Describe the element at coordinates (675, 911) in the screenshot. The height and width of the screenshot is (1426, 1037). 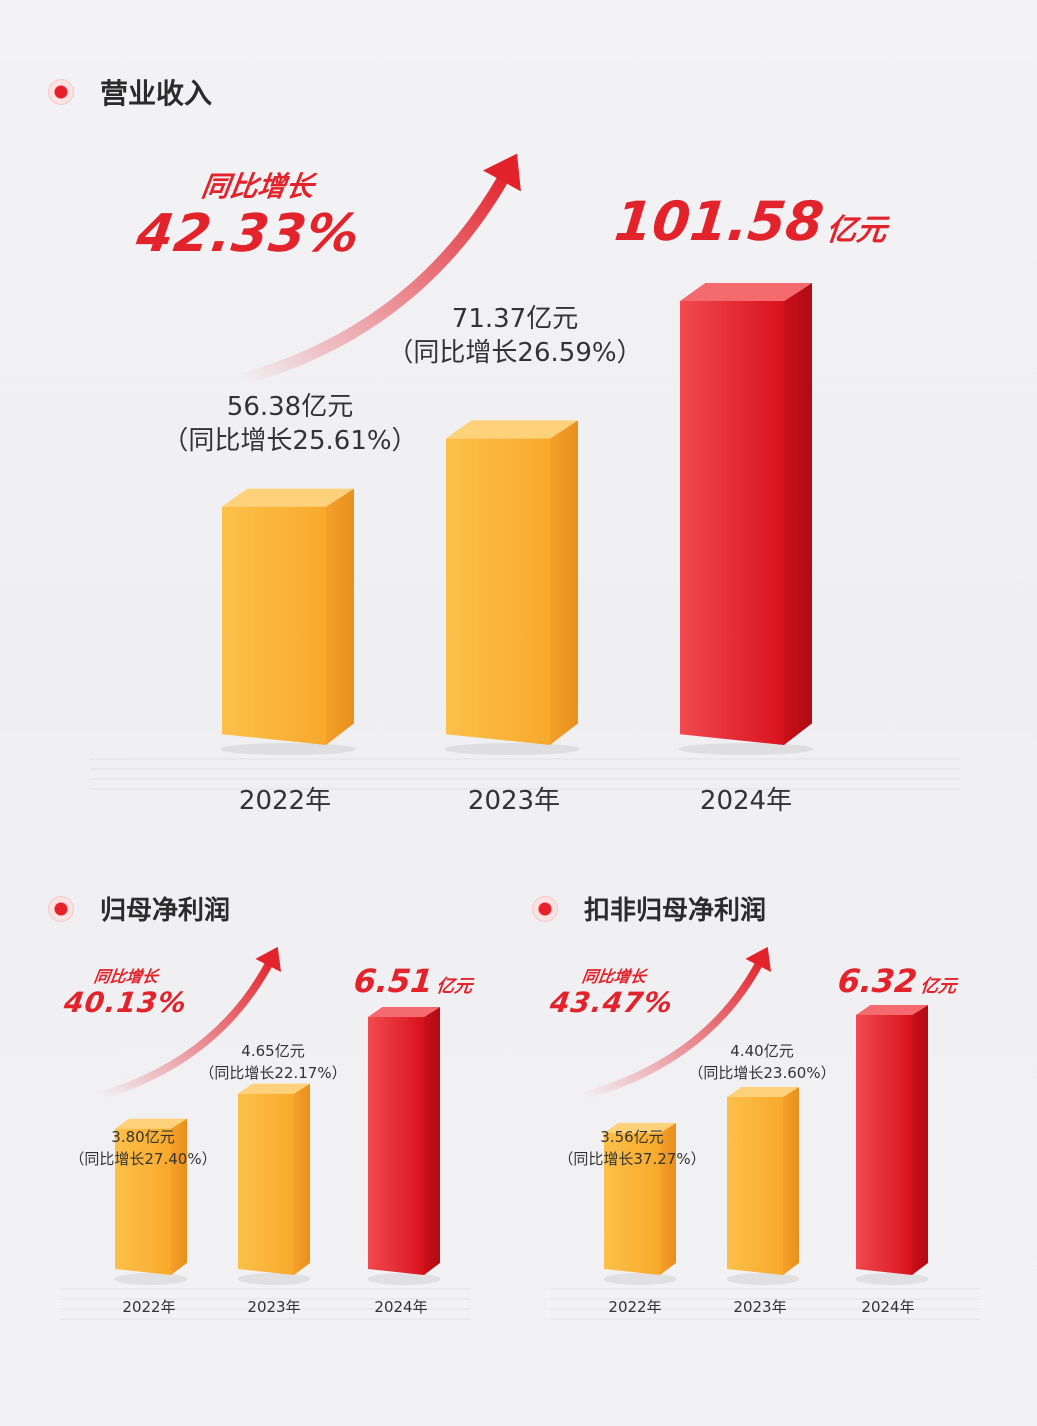
I see `section-title: 扣非归母净利润` at that location.